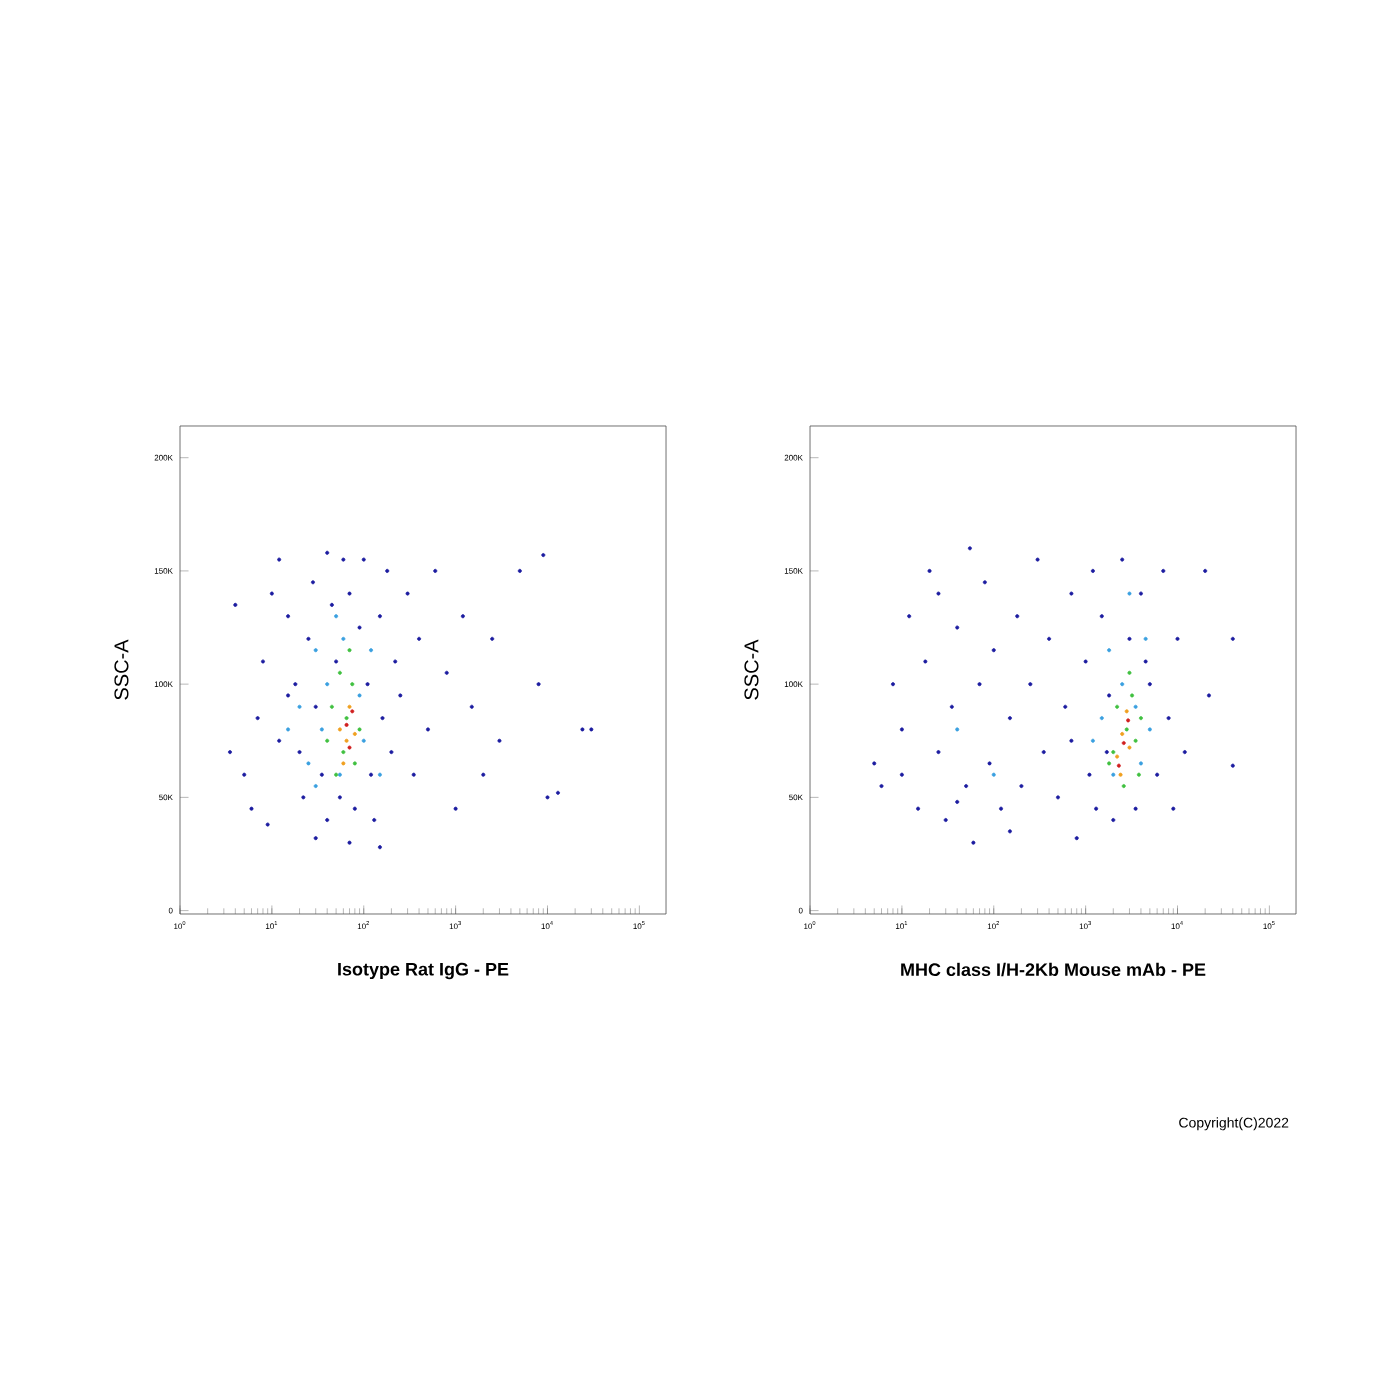 The image size is (1400, 1400). What do you see at coordinates (423, 971) in the screenshot?
I see `x-axis-title: Isotype Rat IgG - PE` at bounding box center [423, 971].